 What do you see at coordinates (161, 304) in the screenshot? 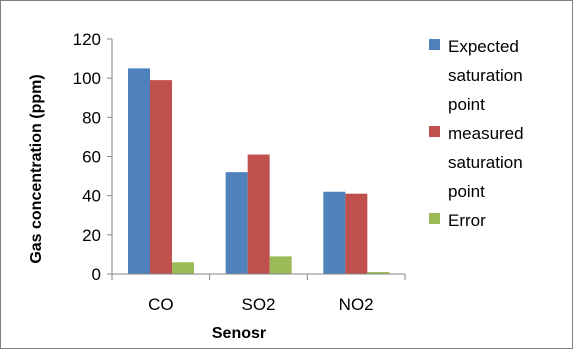
I see `x-category-label: CO` at bounding box center [161, 304].